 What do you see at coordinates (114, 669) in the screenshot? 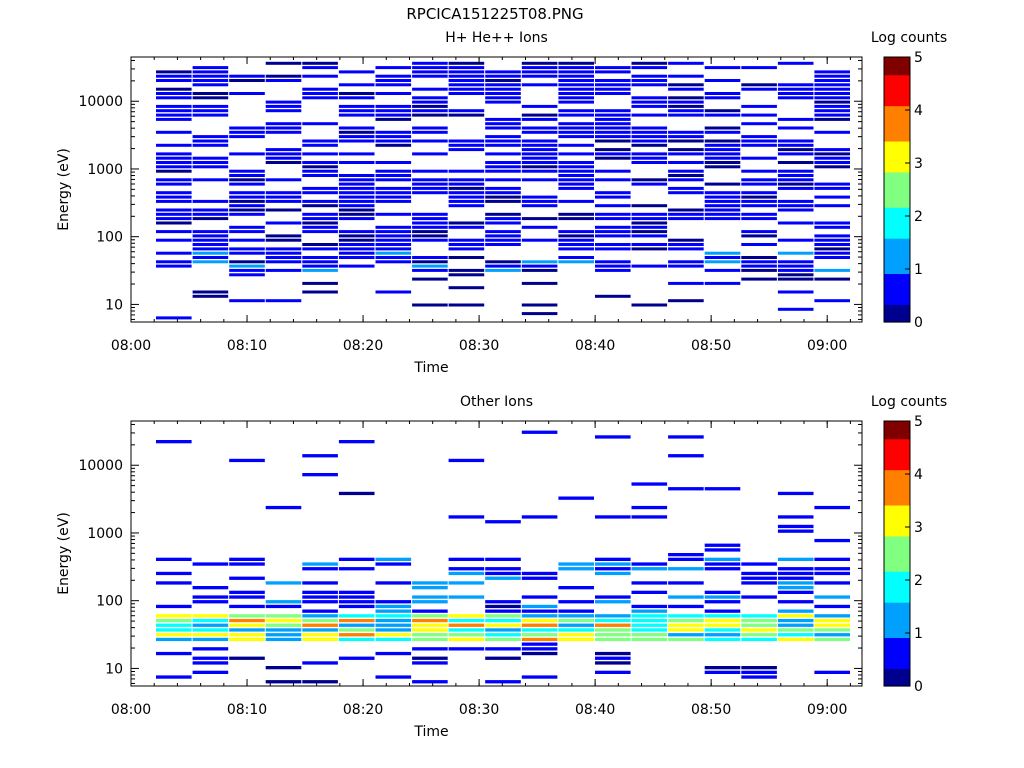
I see `y-tick-label: 10` at bounding box center [114, 669].